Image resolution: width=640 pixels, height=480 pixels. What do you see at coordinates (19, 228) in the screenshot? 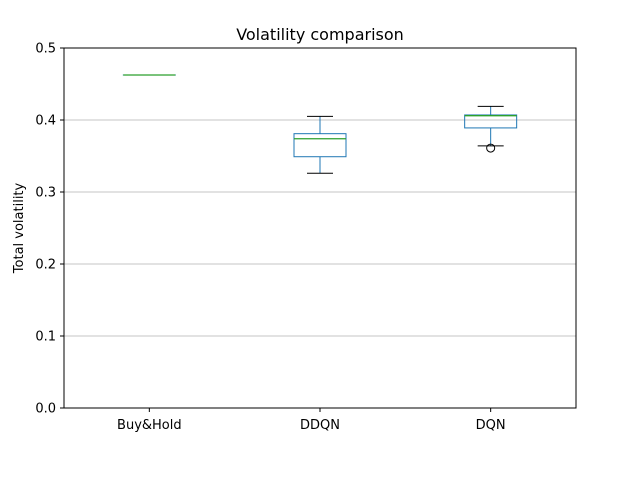
I see `y-axis-label: Total volatility` at bounding box center [19, 228].